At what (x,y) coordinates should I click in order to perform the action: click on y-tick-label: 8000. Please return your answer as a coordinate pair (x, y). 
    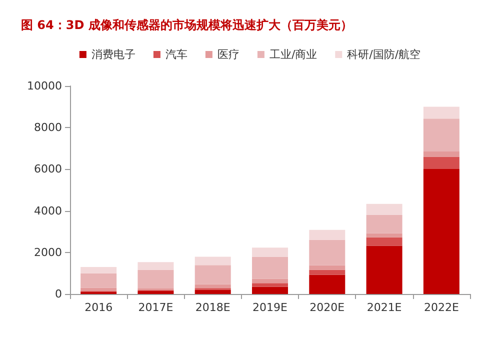
    Looking at the image, I should click on (48, 127).